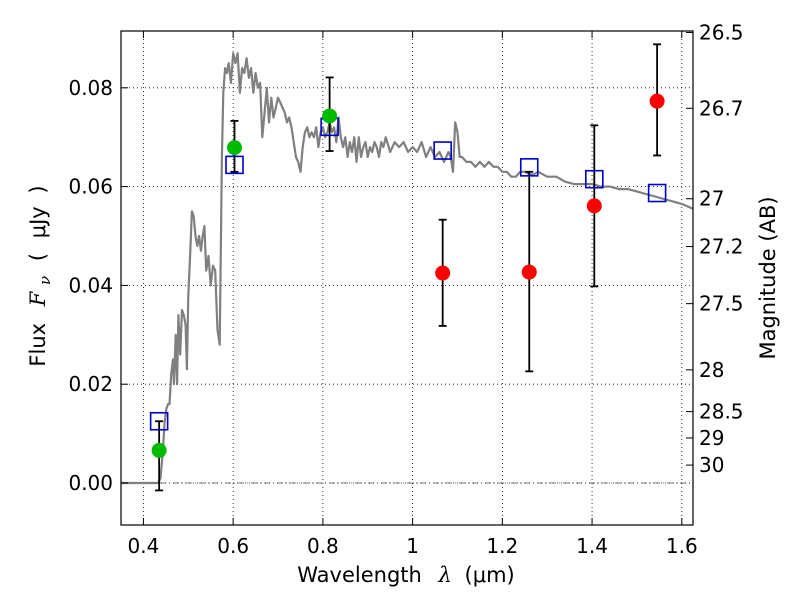 The width and height of the screenshot is (800, 600). Describe the element at coordinates (592, 546) in the screenshot. I see `x-tick-label-5: 1.4` at that location.